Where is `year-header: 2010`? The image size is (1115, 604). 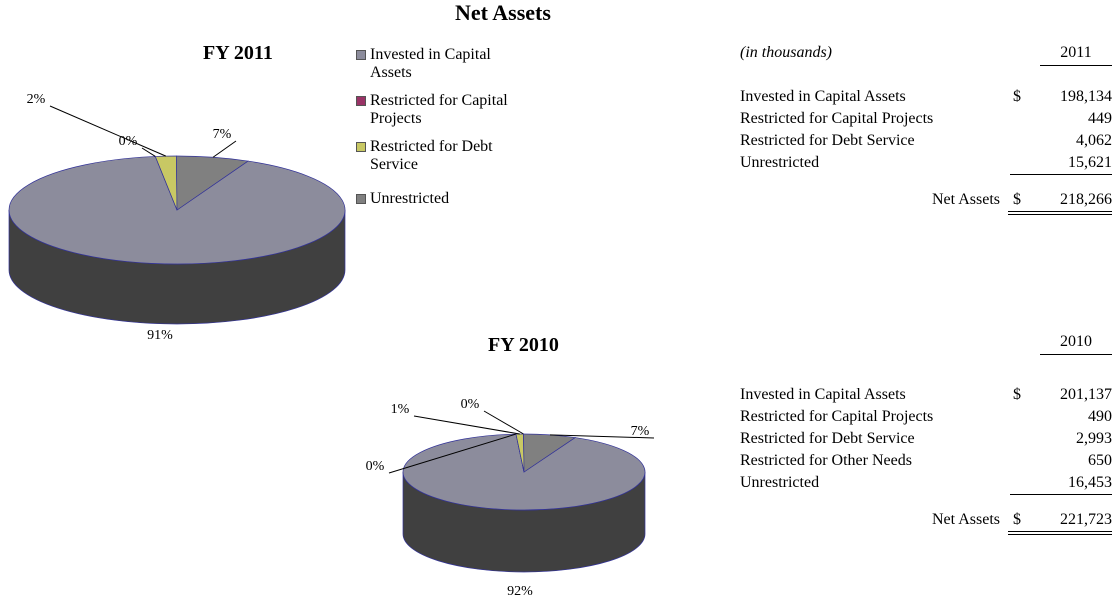 year-header: 2010 is located at coordinates (1076, 341).